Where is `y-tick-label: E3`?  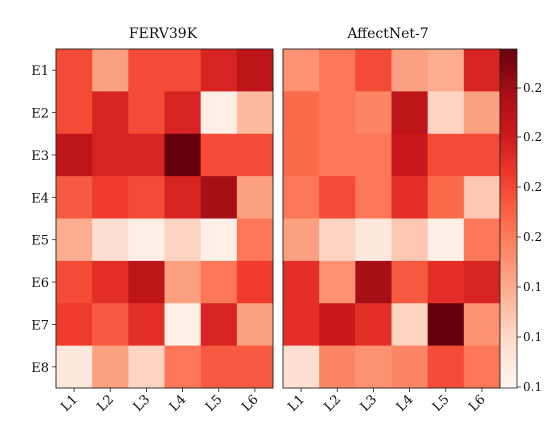
y-tick-label: E3 is located at coordinates (40, 156).